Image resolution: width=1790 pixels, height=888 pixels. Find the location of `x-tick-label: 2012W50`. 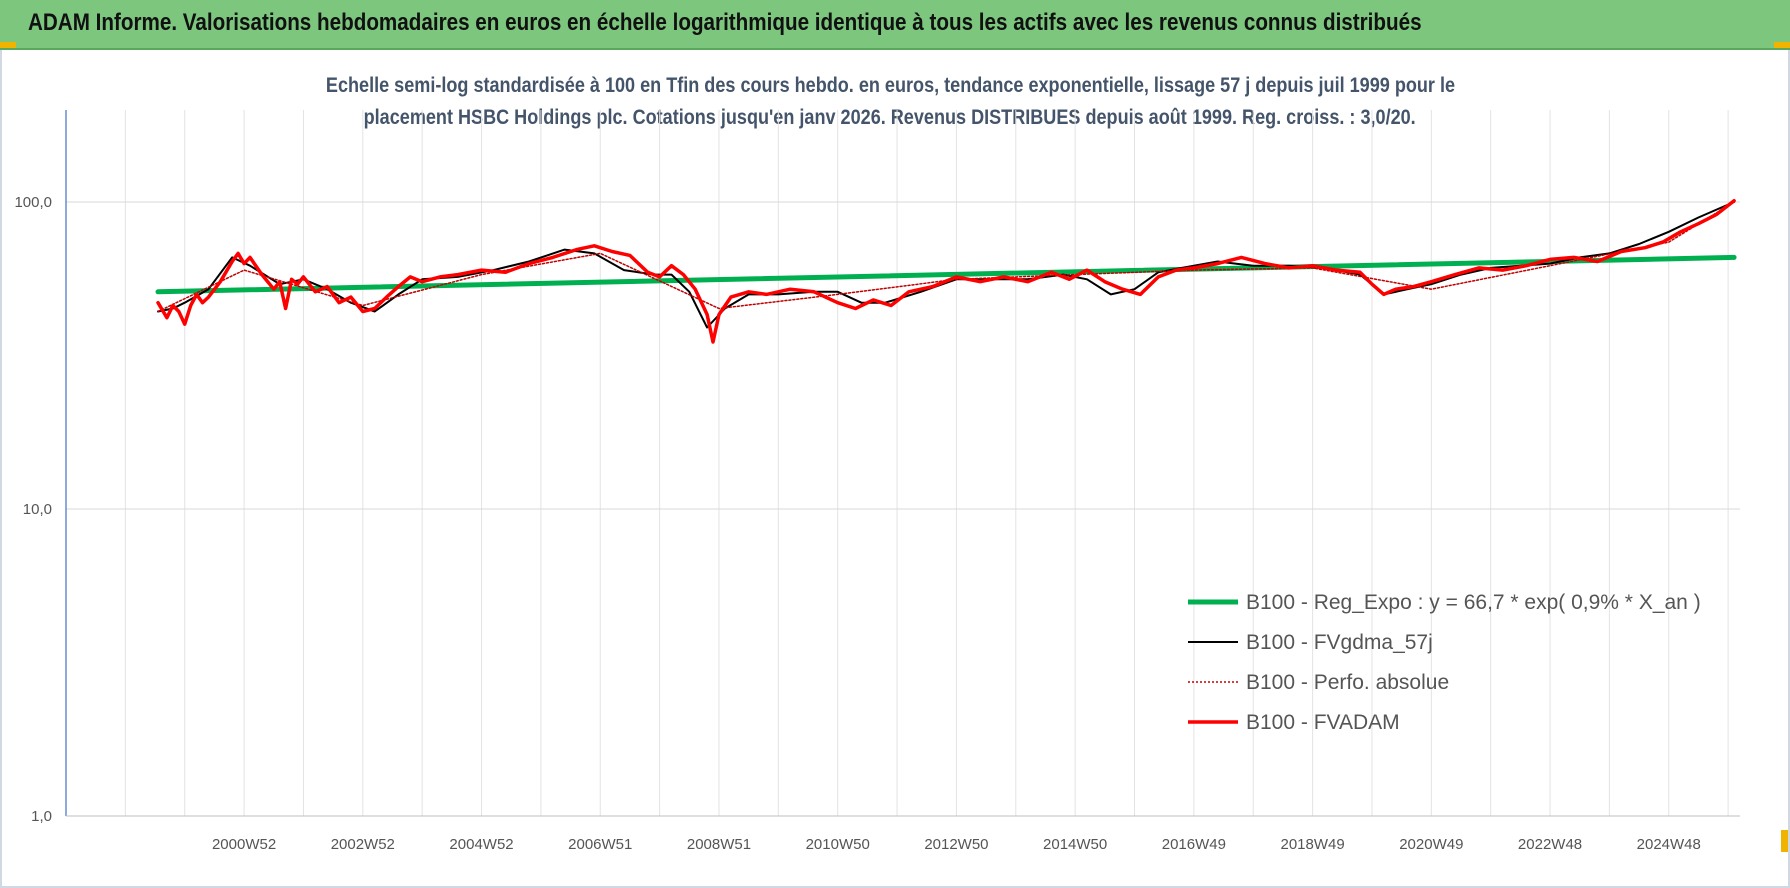

x-tick-label: 2012W50 is located at coordinates (956, 844).